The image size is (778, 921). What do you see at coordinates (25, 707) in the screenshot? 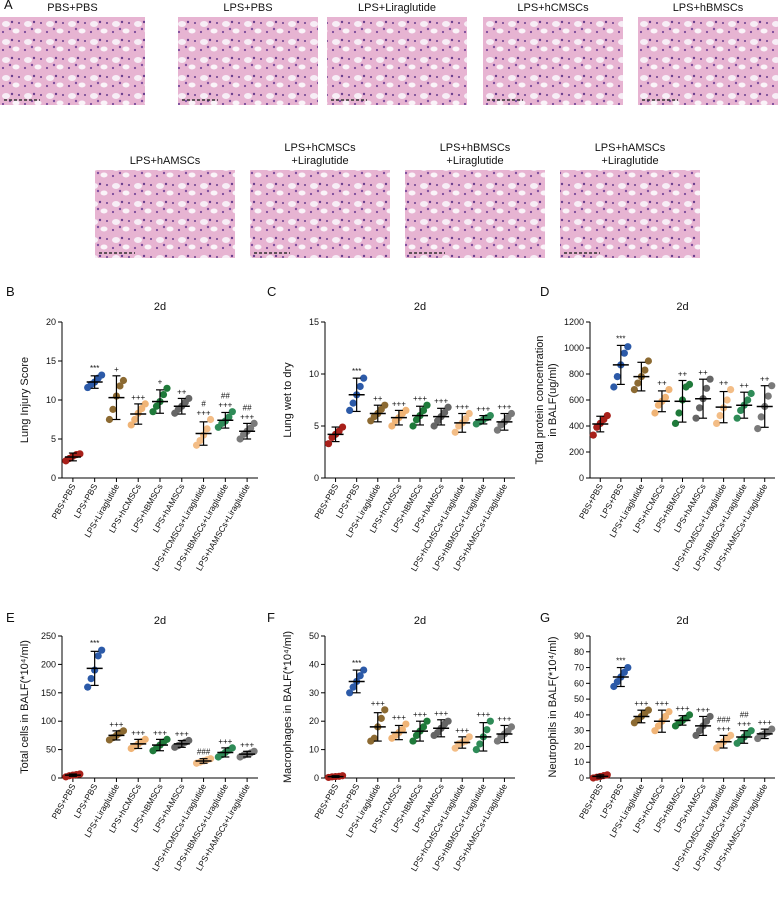
I see `y-axis-label: Total cells in BALF(*10⁴/ml)` at bounding box center [25, 707].